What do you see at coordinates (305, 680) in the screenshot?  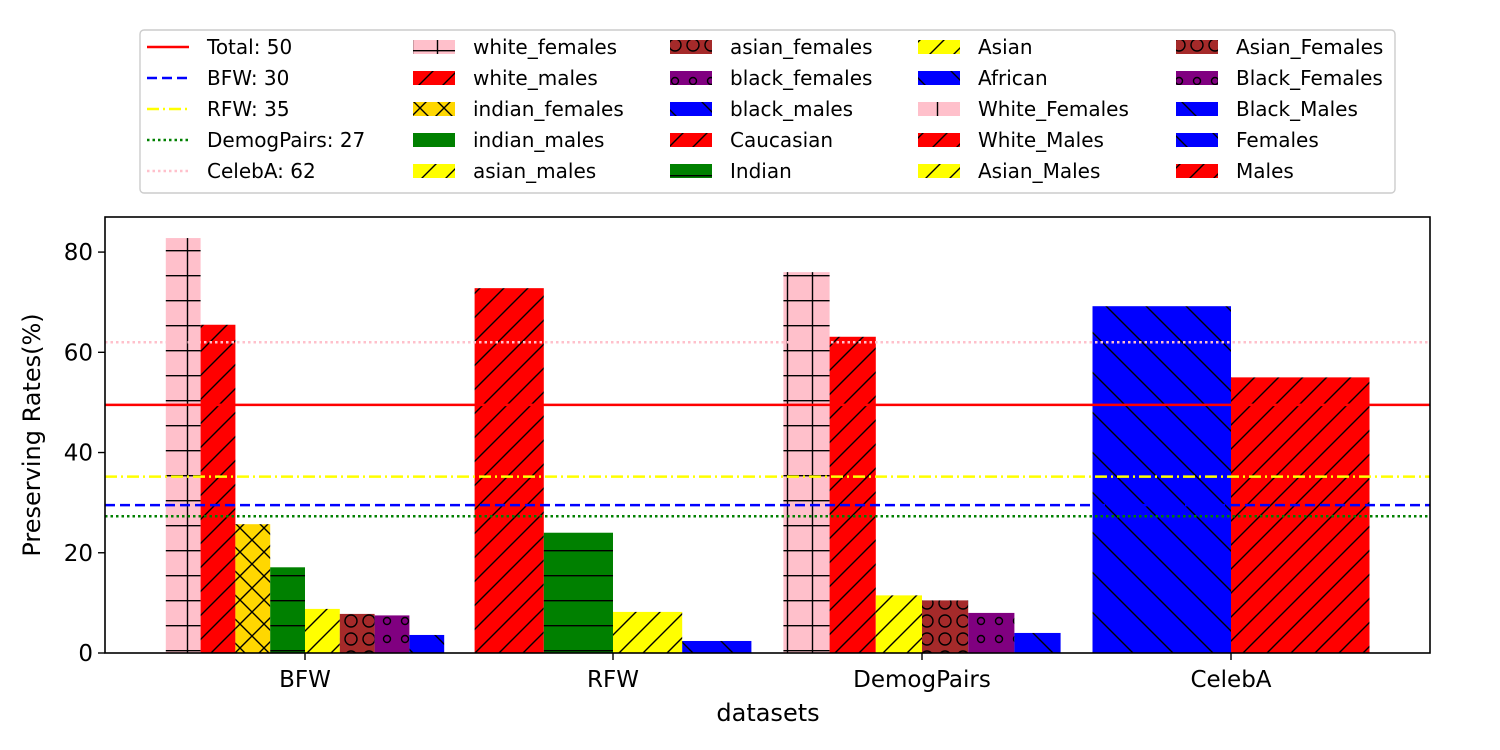 I see `x-tick-label: BFW` at bounding box center [305, 680].